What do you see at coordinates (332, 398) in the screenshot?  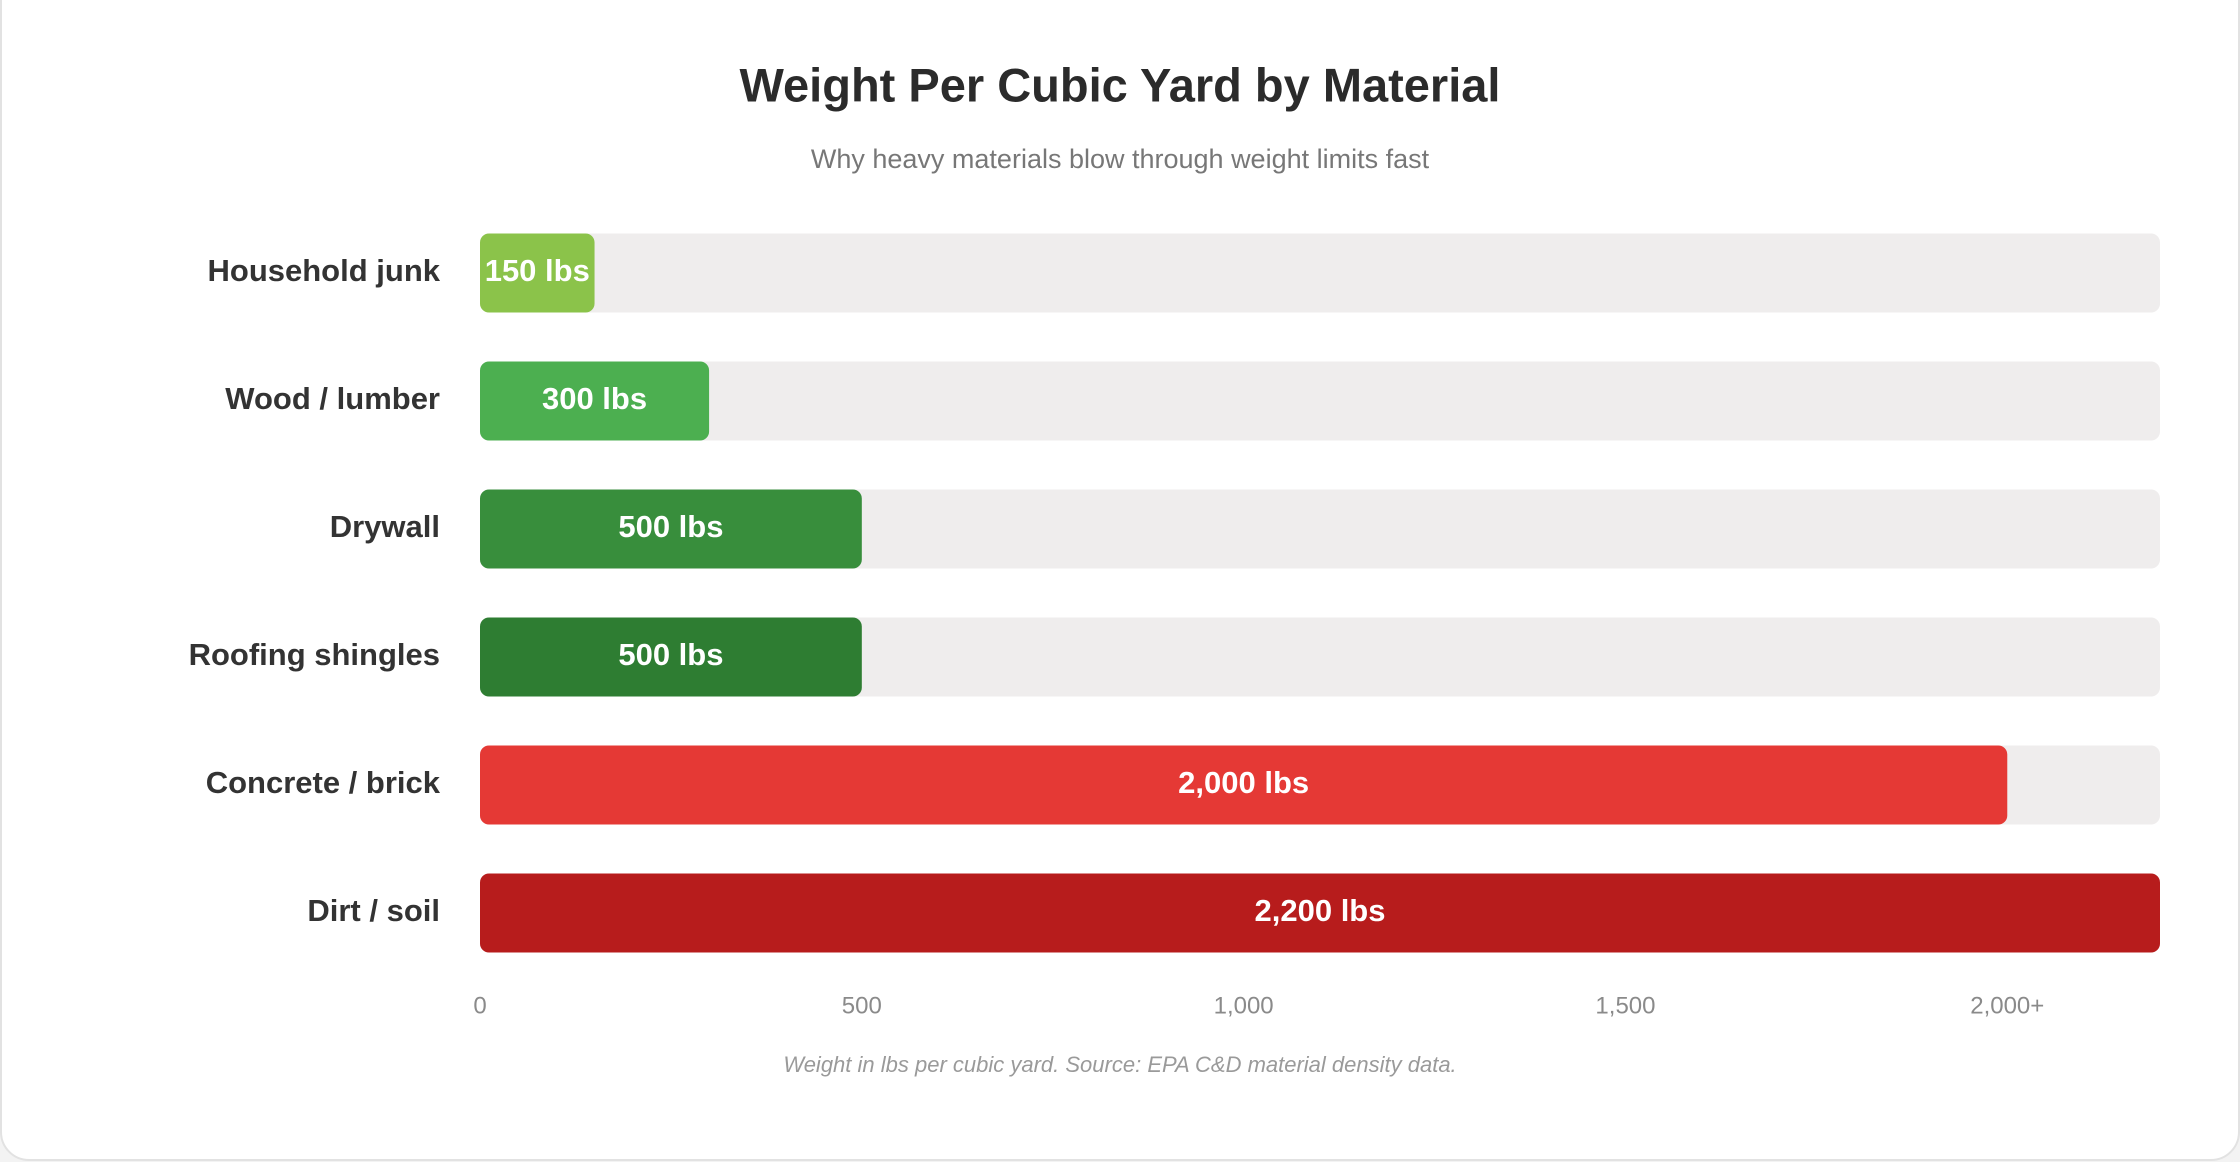 I see `category-label: Wood / lumber` at bounding box center [332, 398].